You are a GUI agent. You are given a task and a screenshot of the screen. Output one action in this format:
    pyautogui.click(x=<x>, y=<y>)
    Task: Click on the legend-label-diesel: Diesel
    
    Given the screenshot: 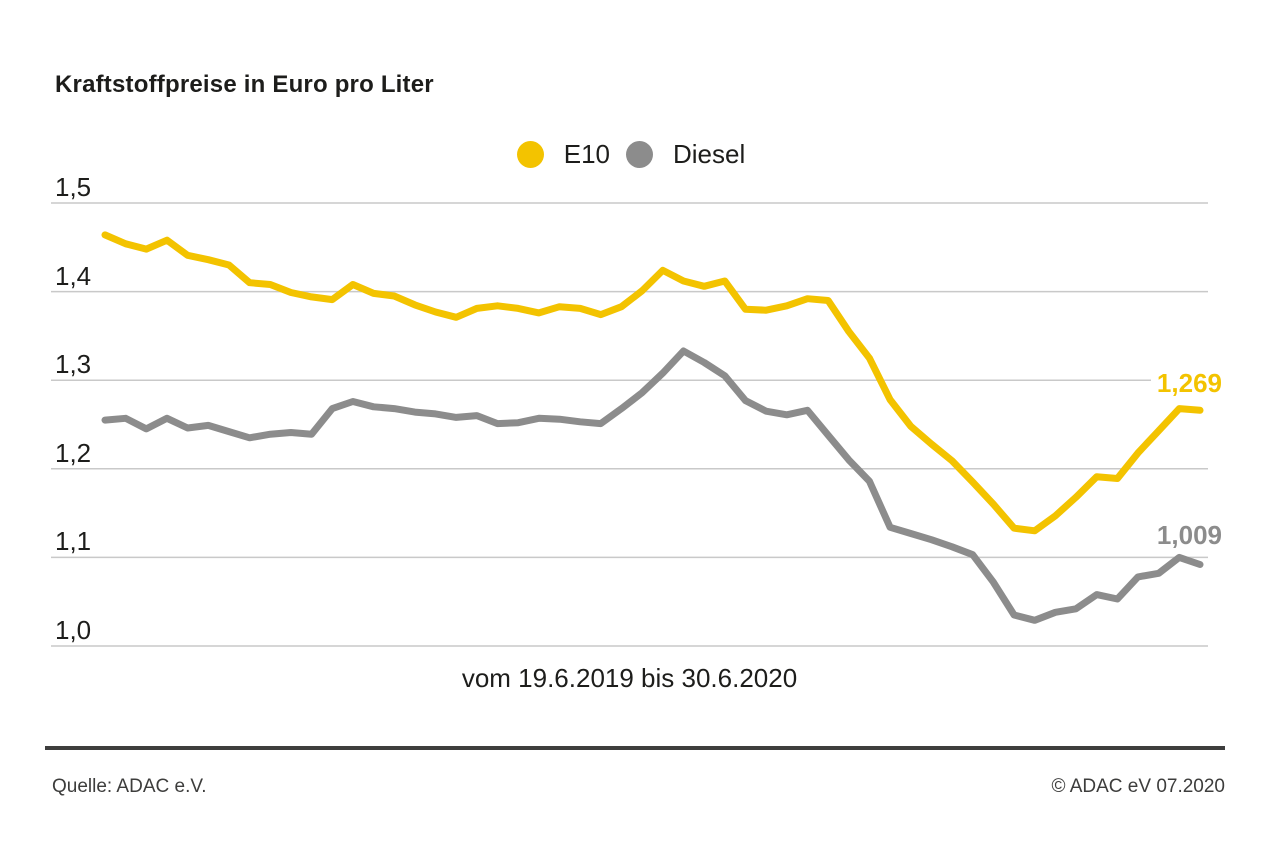 What is the action you would take?
    pyautogui.click(x=709, y=154)
    